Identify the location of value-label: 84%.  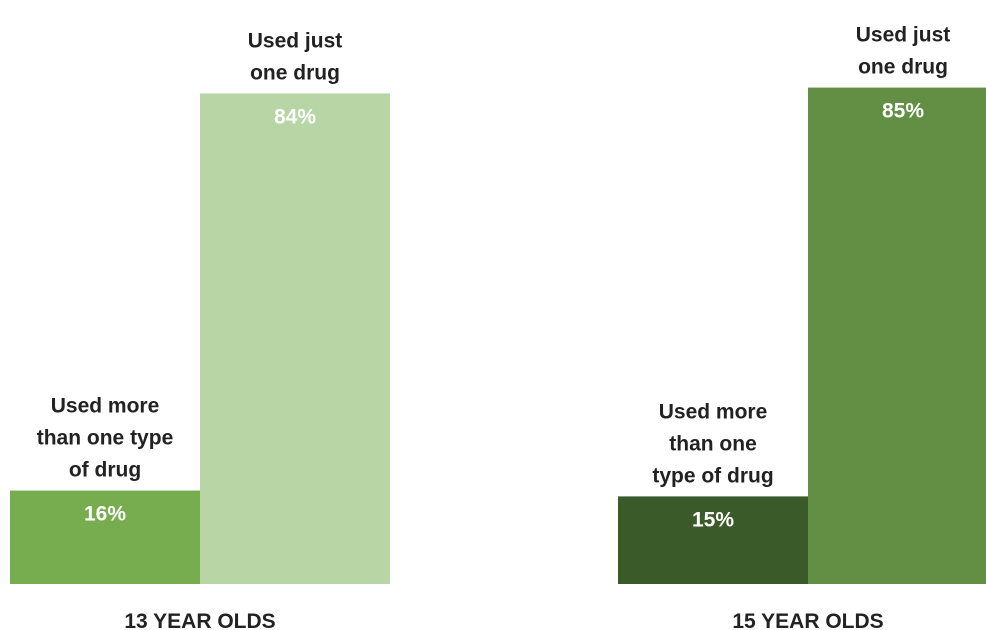
(295, 116).